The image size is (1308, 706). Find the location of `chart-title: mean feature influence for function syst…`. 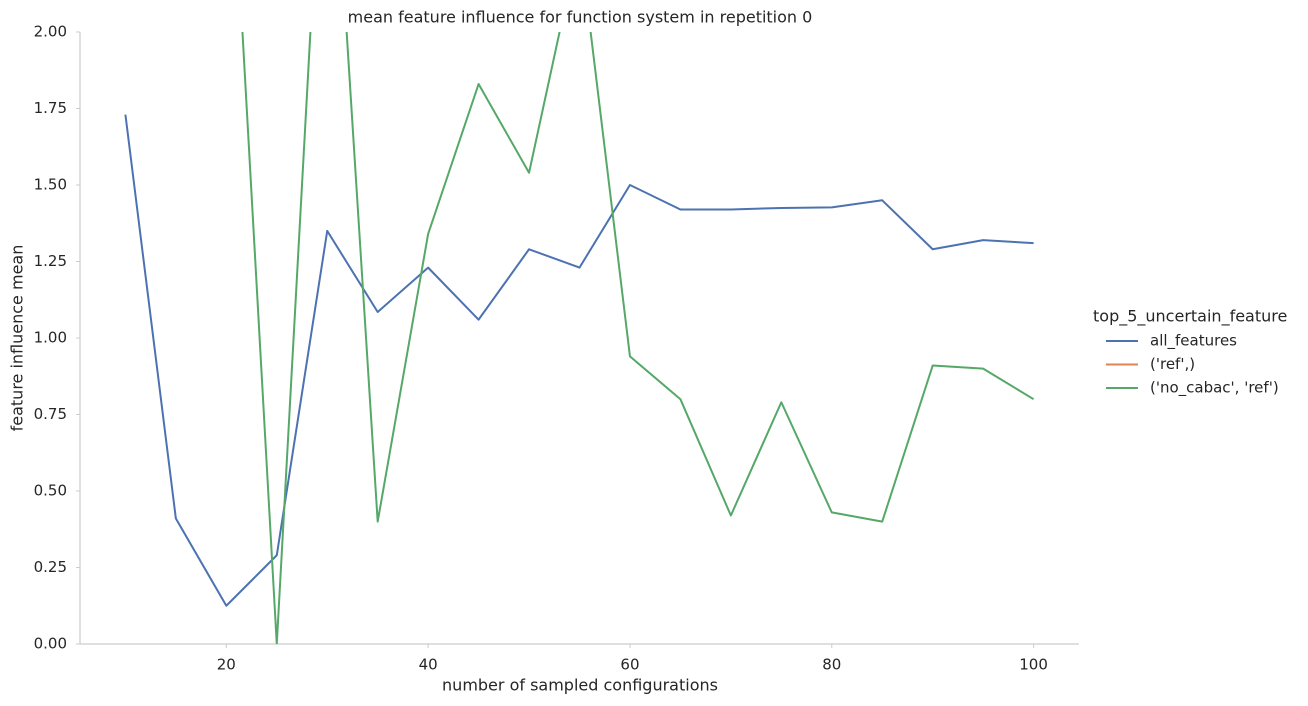

chart-title: mean feature influence for function syst… is located at coordinates (580, 17).